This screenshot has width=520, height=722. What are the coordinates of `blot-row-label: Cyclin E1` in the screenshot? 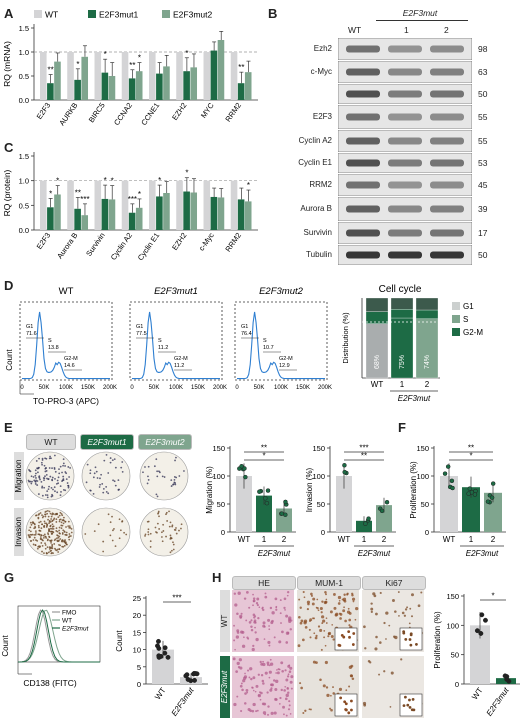 It's located at (315, 162).